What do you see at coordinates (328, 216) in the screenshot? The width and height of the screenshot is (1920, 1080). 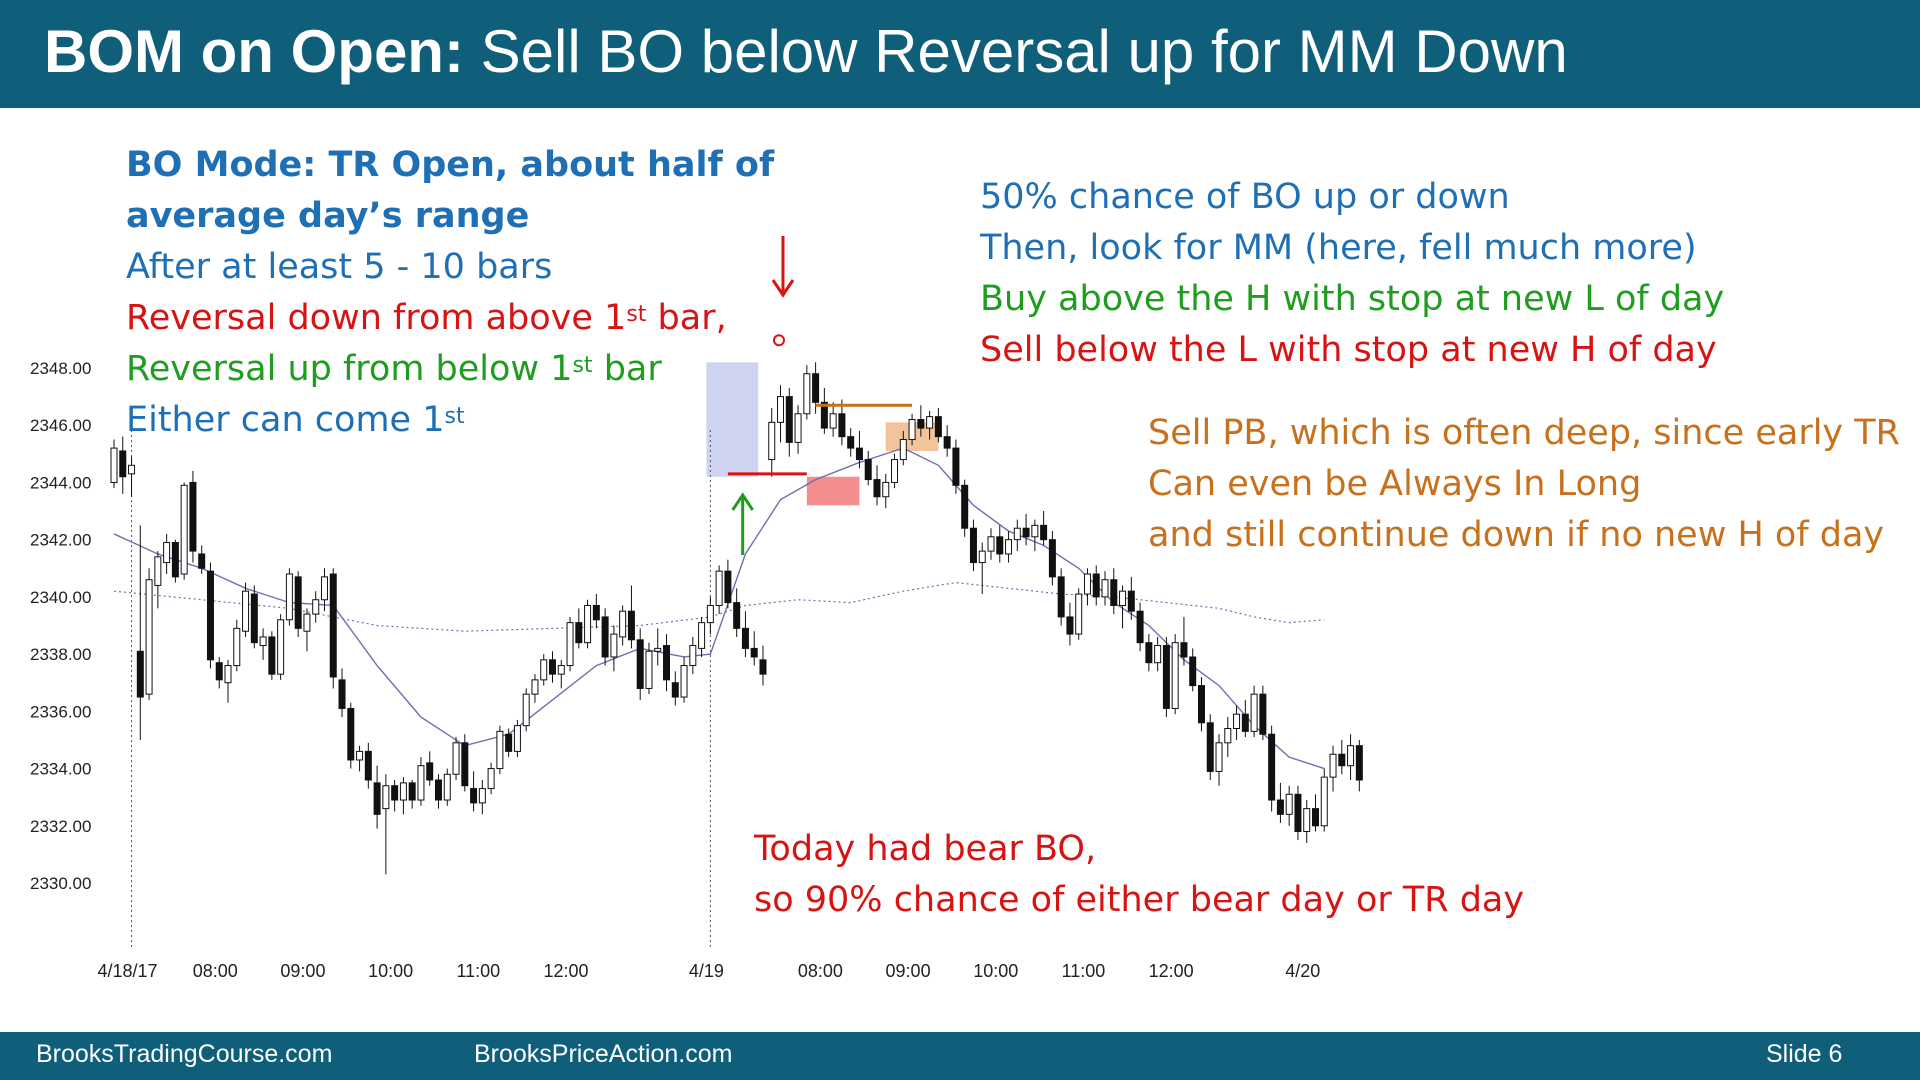 I see `note-line: average day’s range` at bounding box center [328, 216].